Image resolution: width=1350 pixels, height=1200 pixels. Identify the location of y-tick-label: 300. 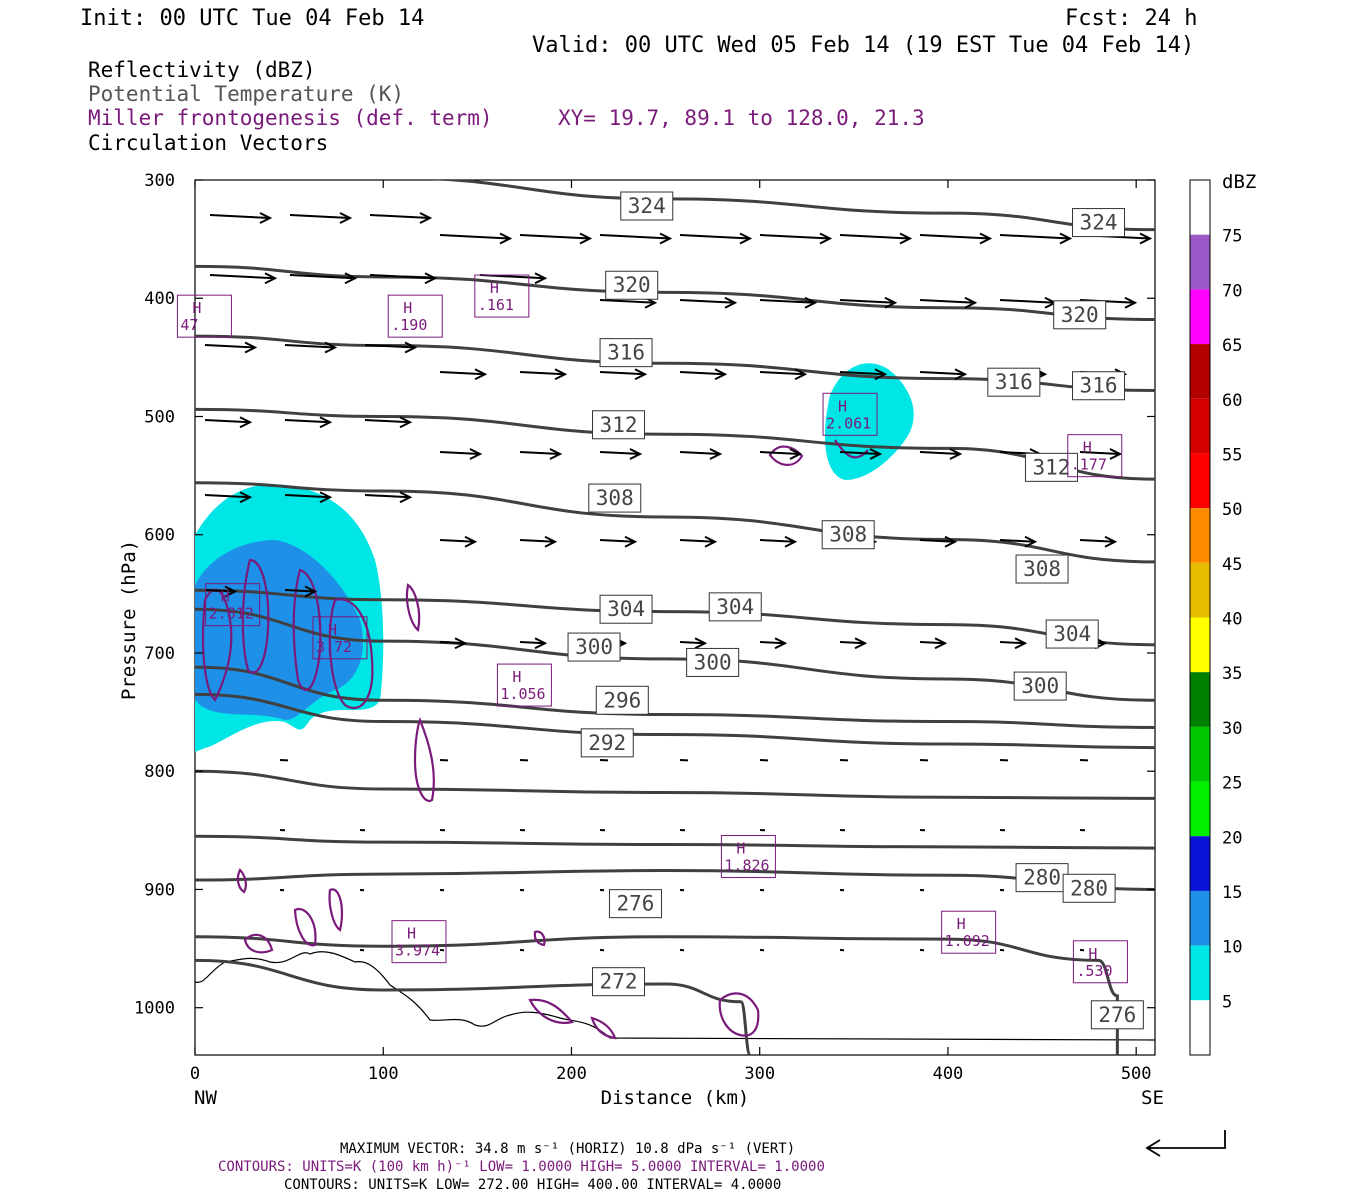
(159, 181).